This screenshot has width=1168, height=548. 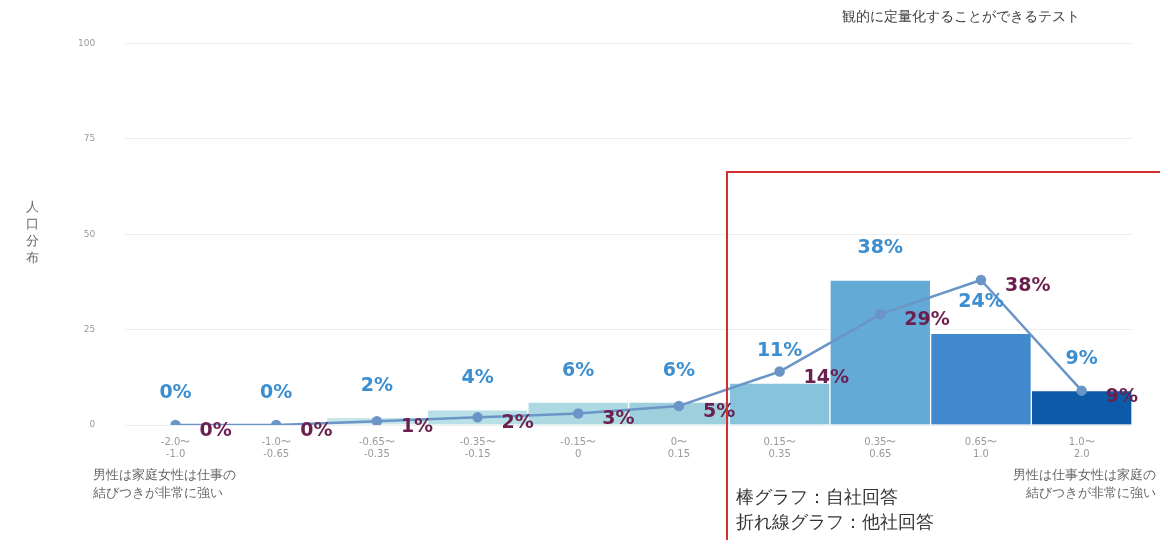 I want to click on x-tick-label: -0.15〜 0, so click(x=578, y=447).